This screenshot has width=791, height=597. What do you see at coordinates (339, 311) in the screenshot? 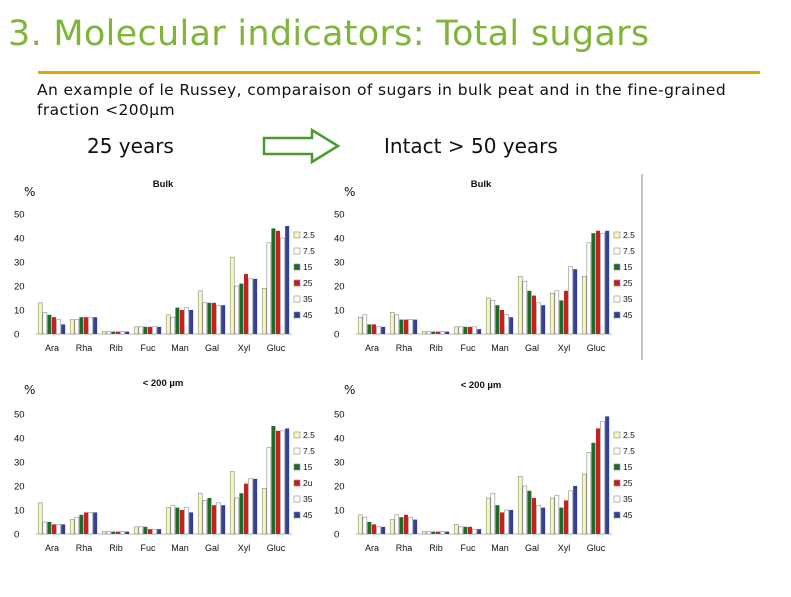
I see `y-tick-label: 10` at bounding box center [339, 311].